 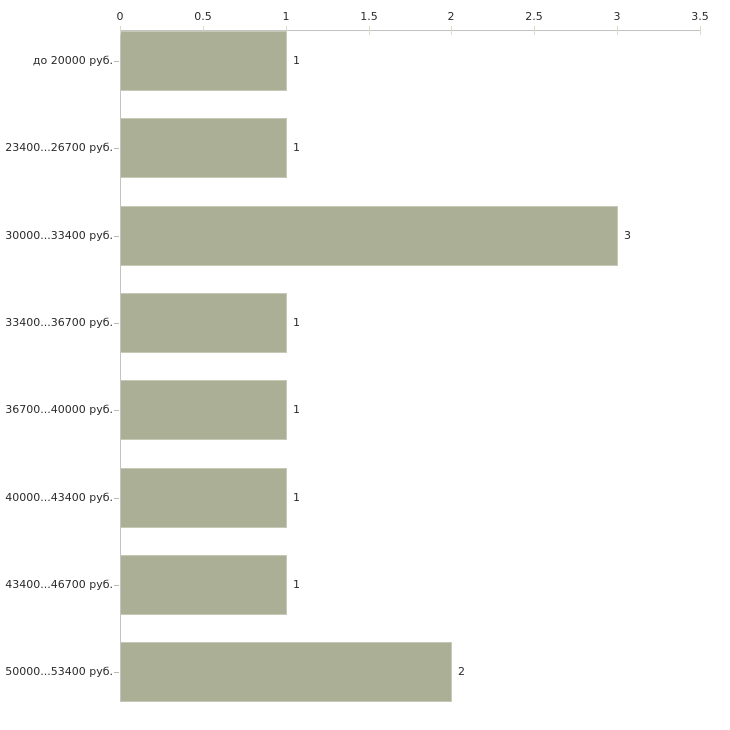 I want to click on category-label: 30000...33400 руб., so click(x=59, y=235).